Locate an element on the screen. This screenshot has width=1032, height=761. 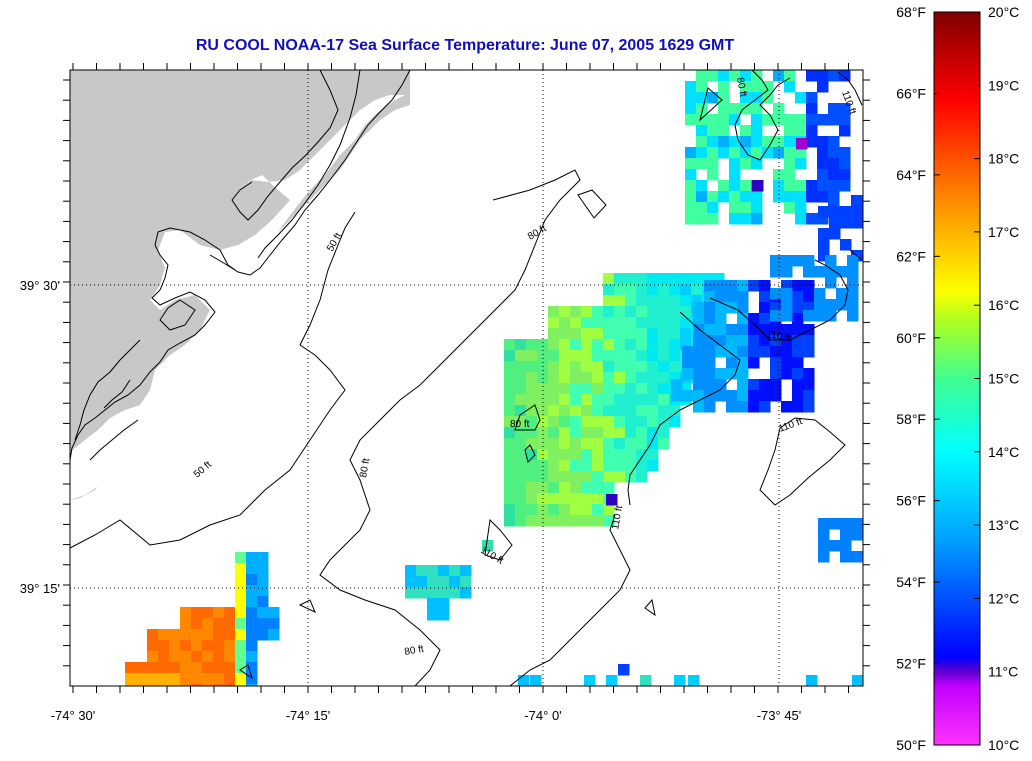
isobath-label: 110 ft is located at coordinates (617, 517).